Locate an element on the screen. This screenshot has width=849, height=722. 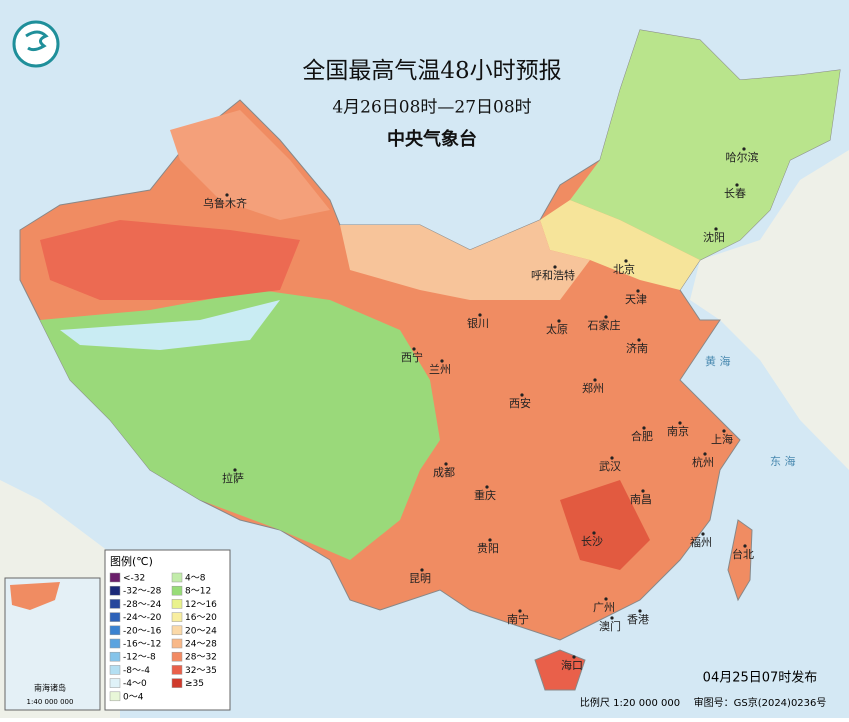
city-label: 西宁 is located at coordinates (412, 357).